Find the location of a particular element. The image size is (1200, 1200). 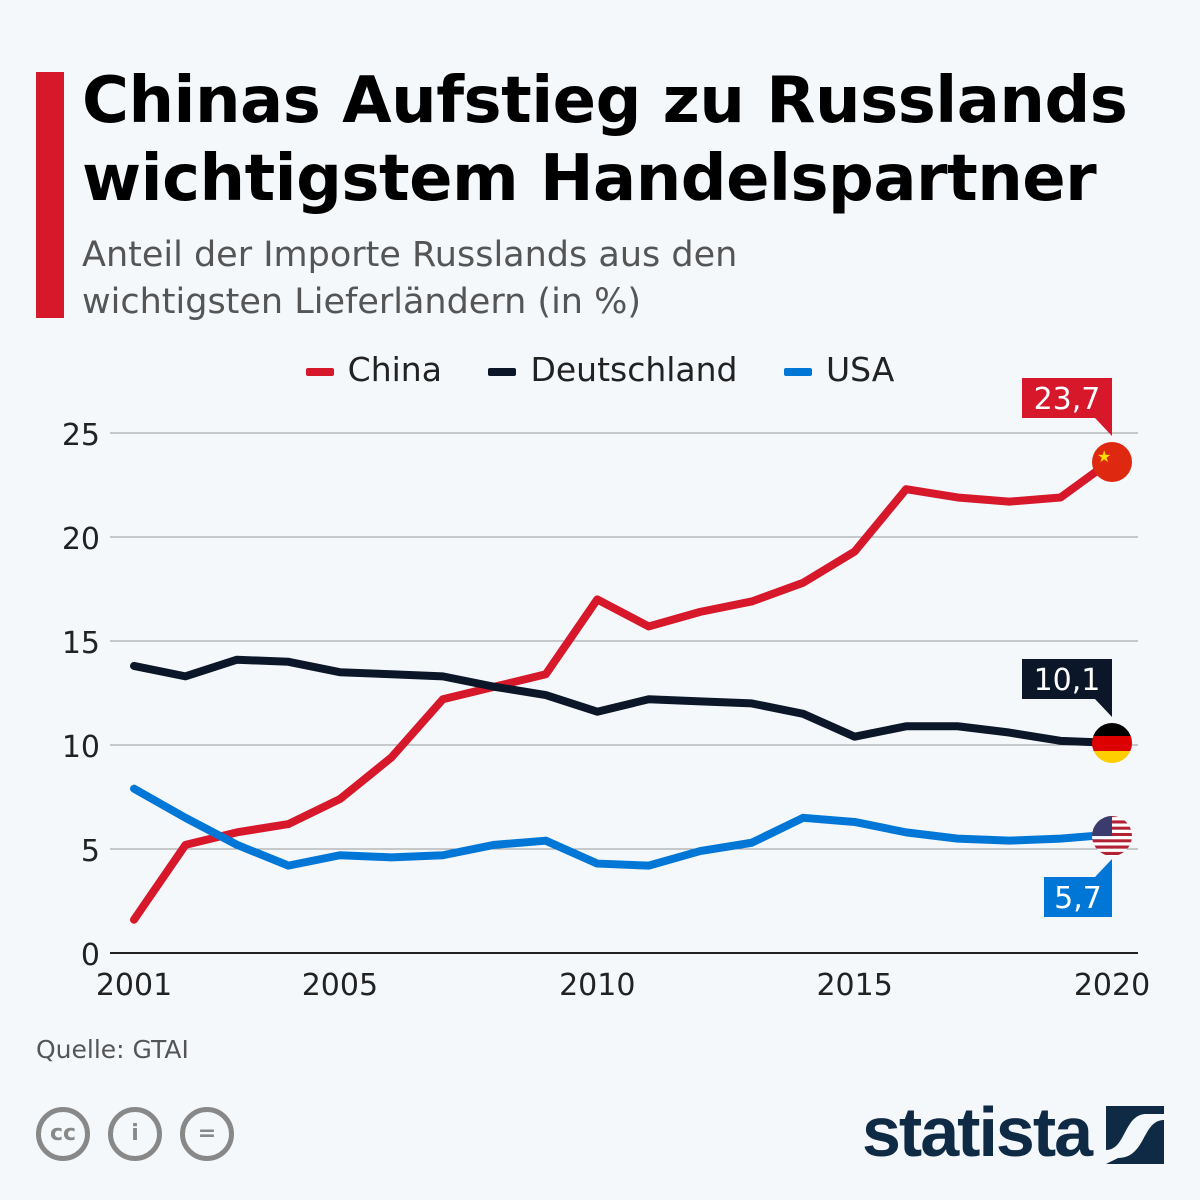

x-tick-label: 2020 is located at coordinates (1112, 985).